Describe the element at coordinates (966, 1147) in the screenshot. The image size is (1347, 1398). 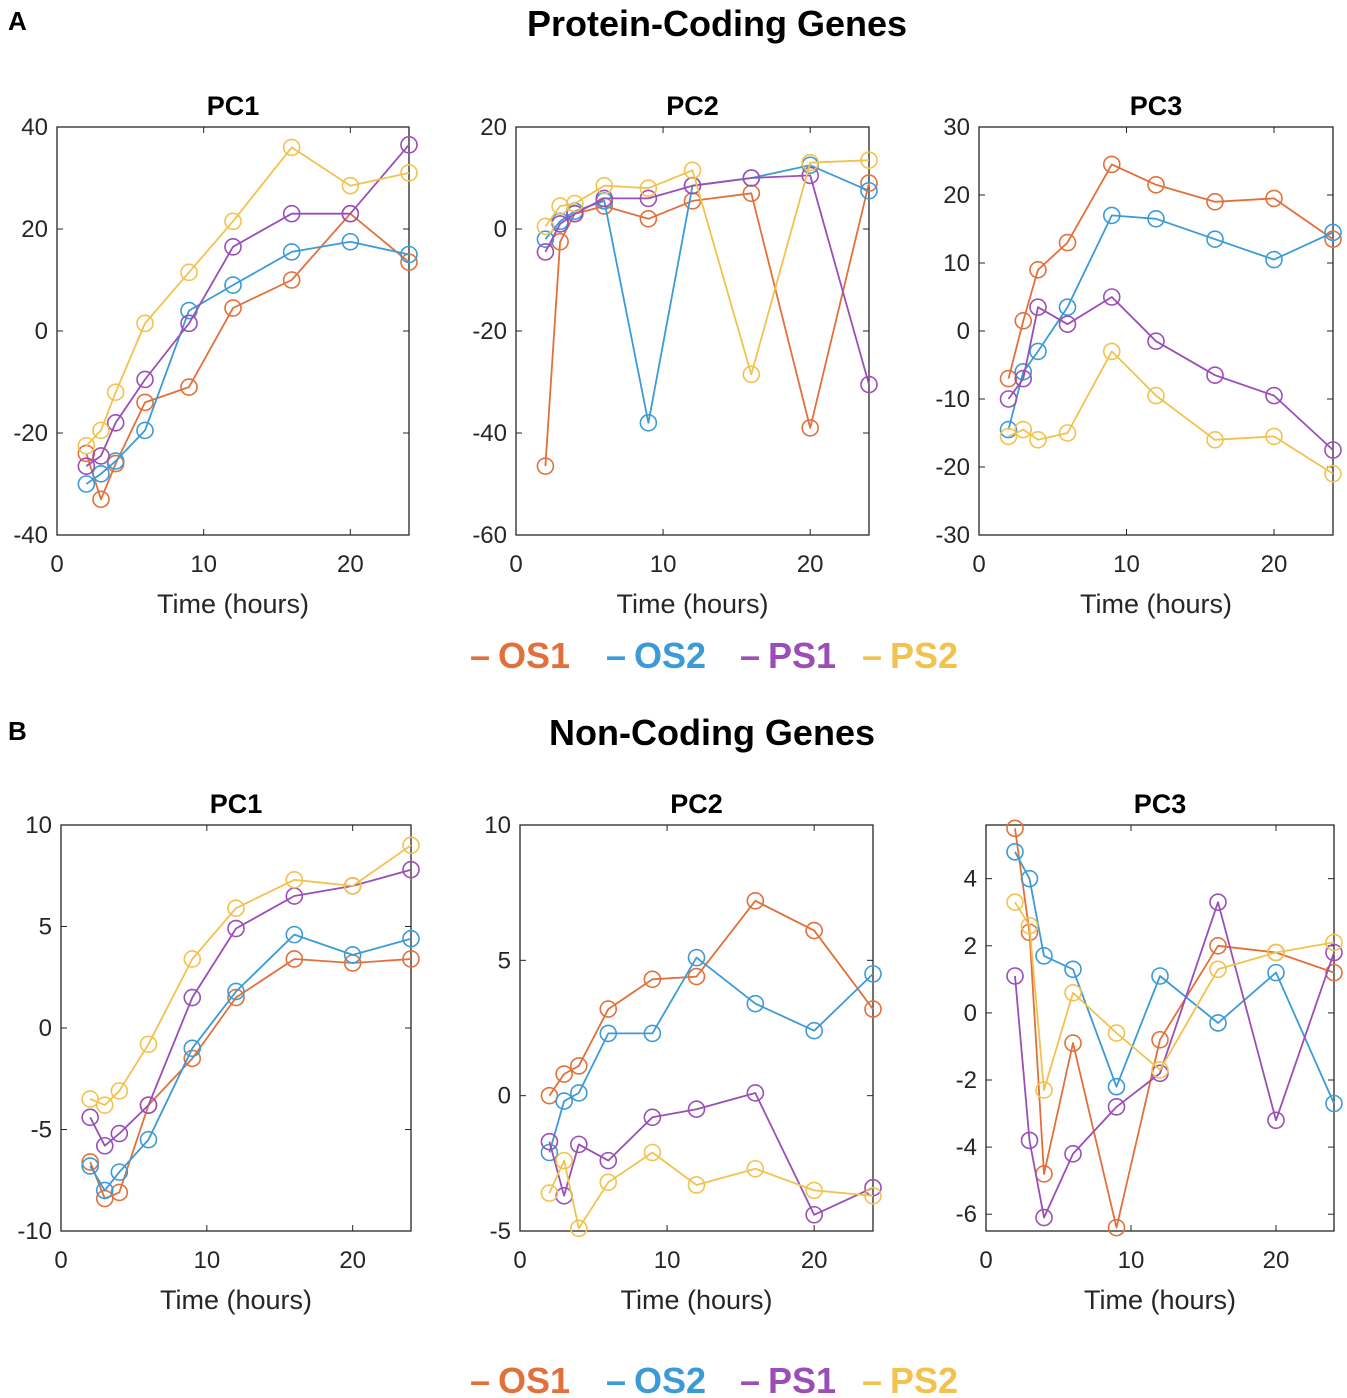
I see `y-tick-label: -4` at that location.